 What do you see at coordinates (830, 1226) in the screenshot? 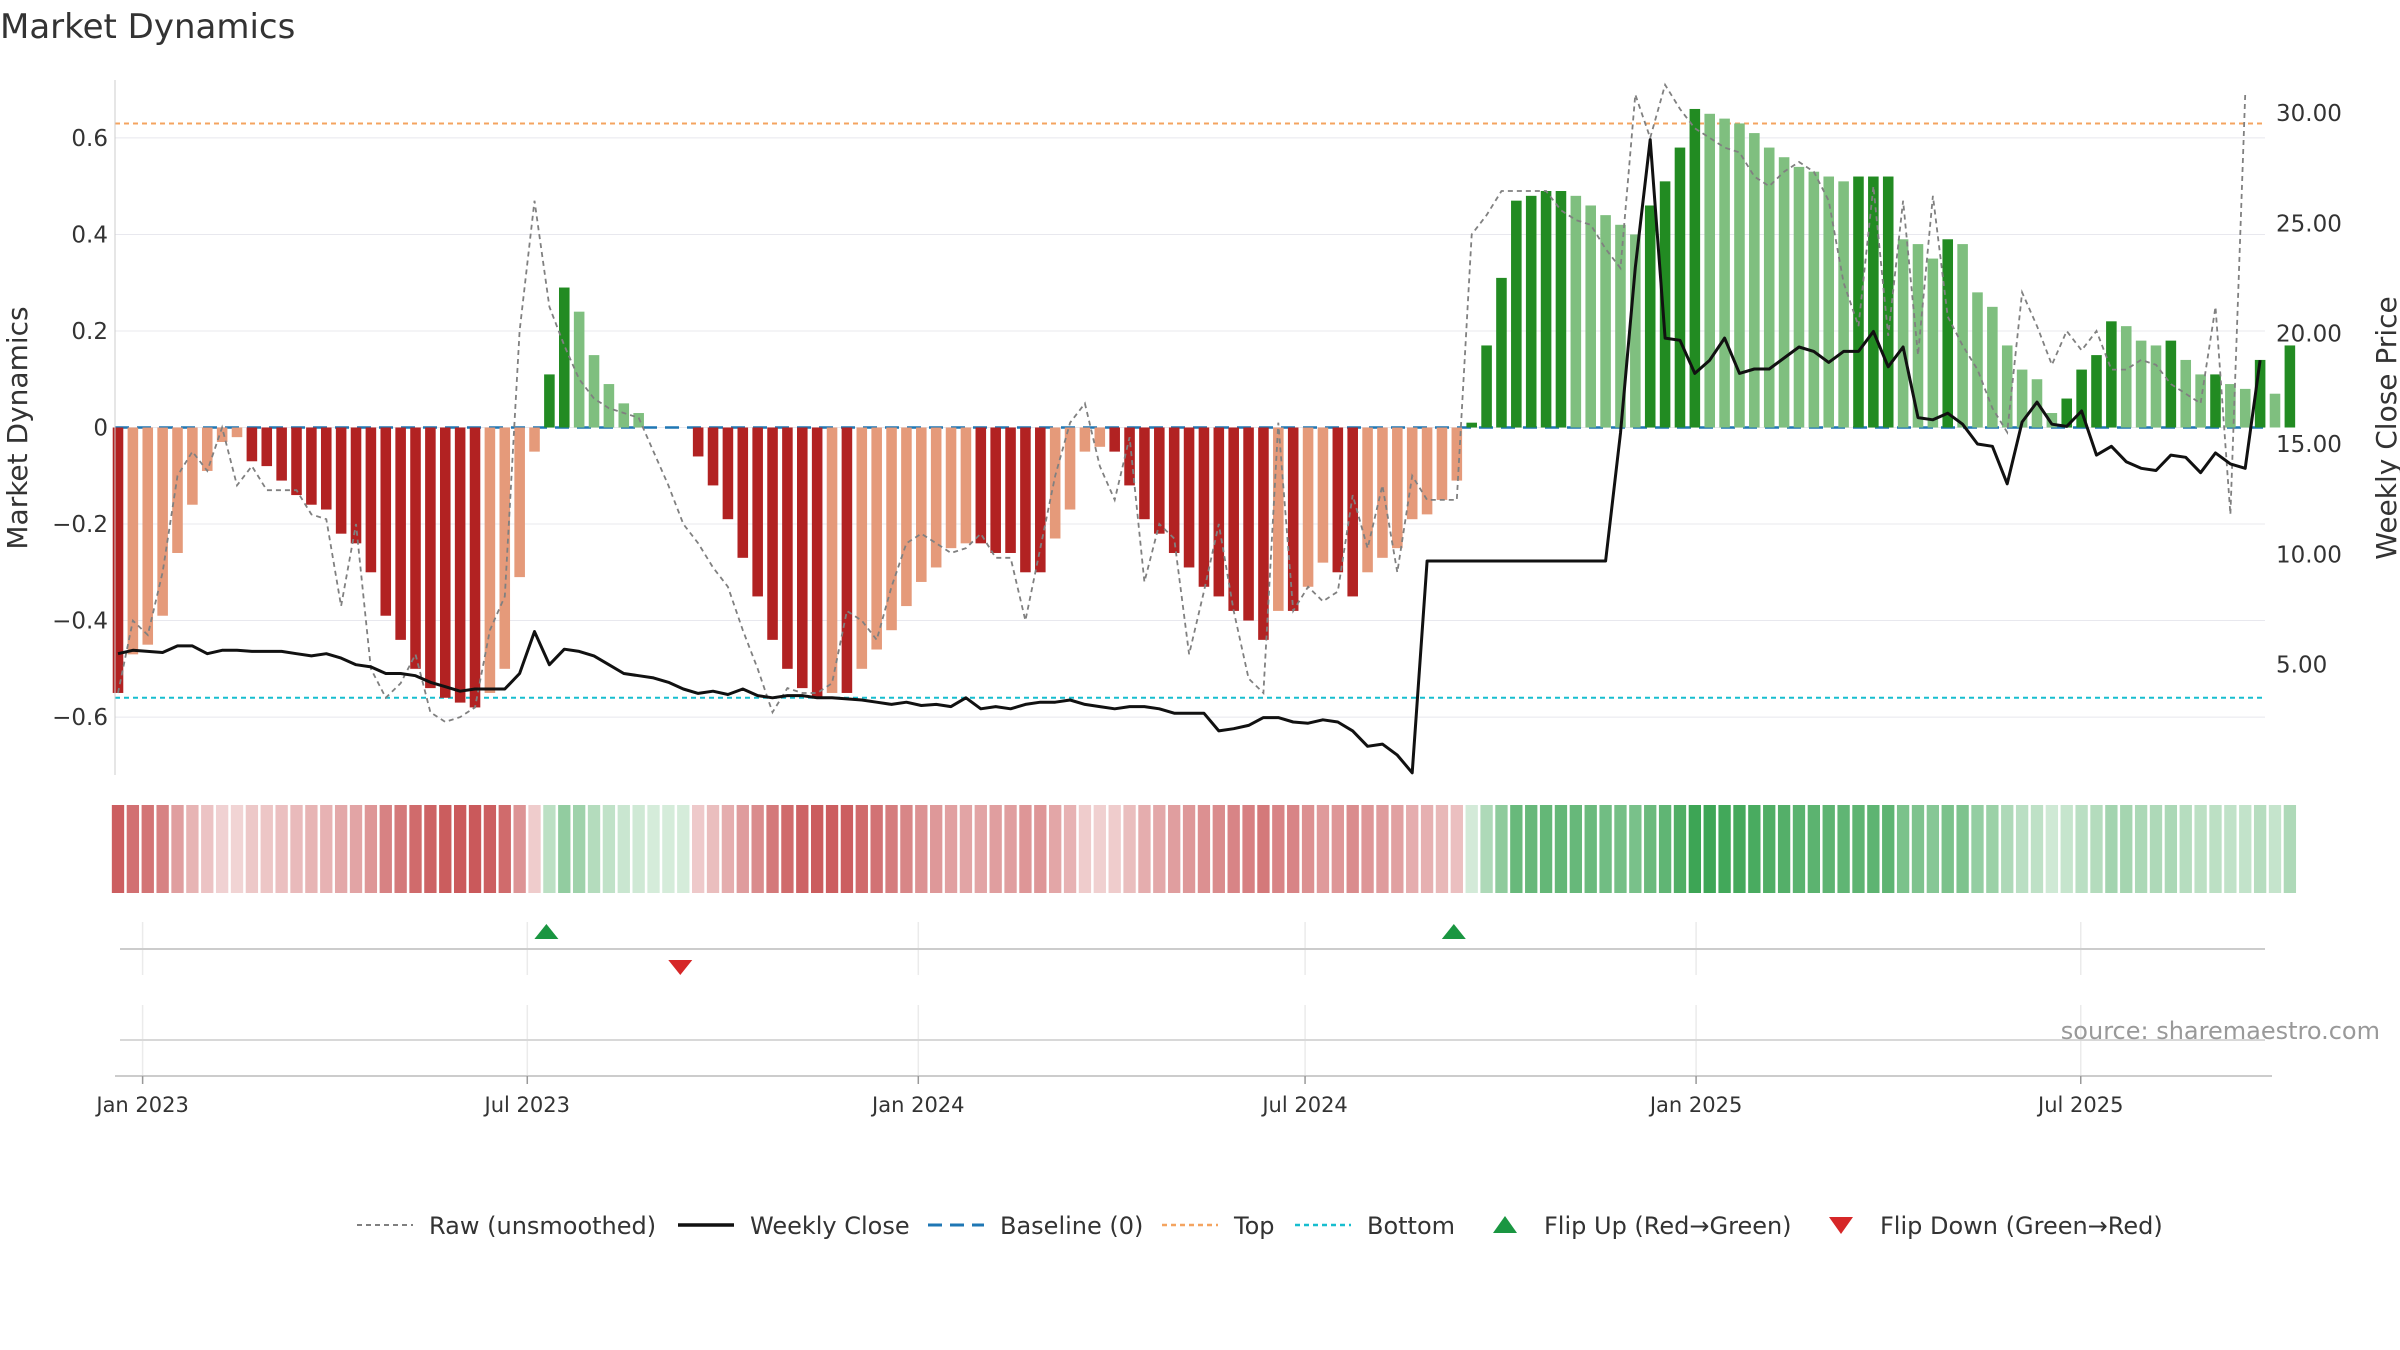
I see `legend-label: Weekly Close` at bounding box center [830, 1226].